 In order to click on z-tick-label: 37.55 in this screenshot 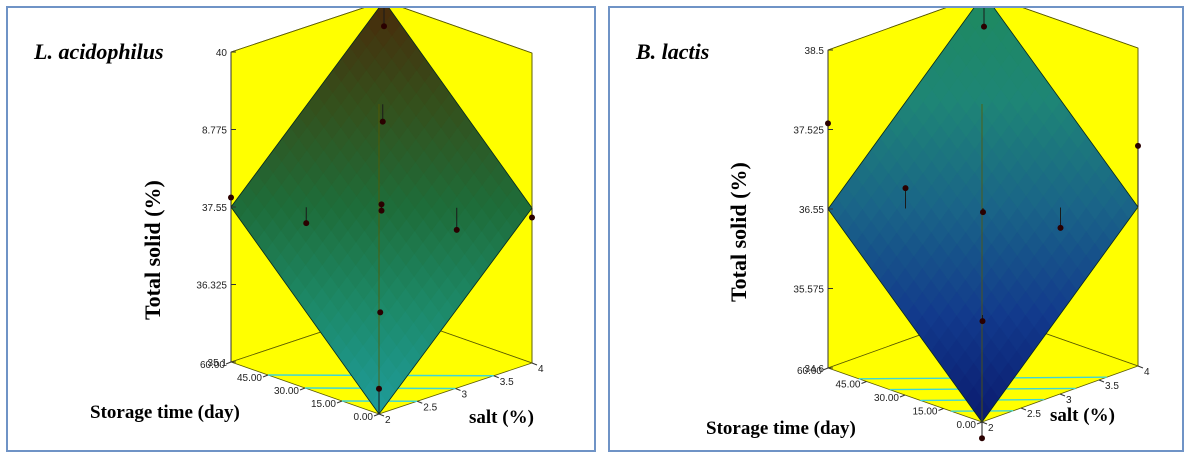, I will do `click(214, 208)`.